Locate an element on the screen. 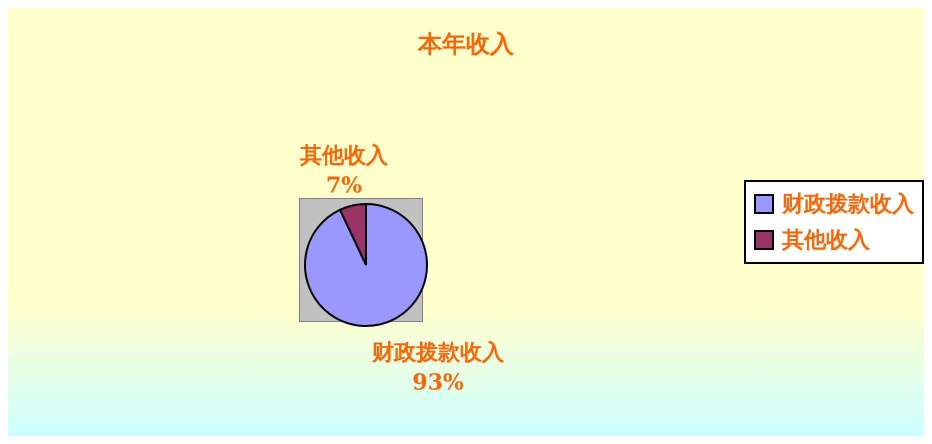 This screenshot has height=444, width=932. legend-label: 财政拨款收入 is located at coordinates (848, 204).